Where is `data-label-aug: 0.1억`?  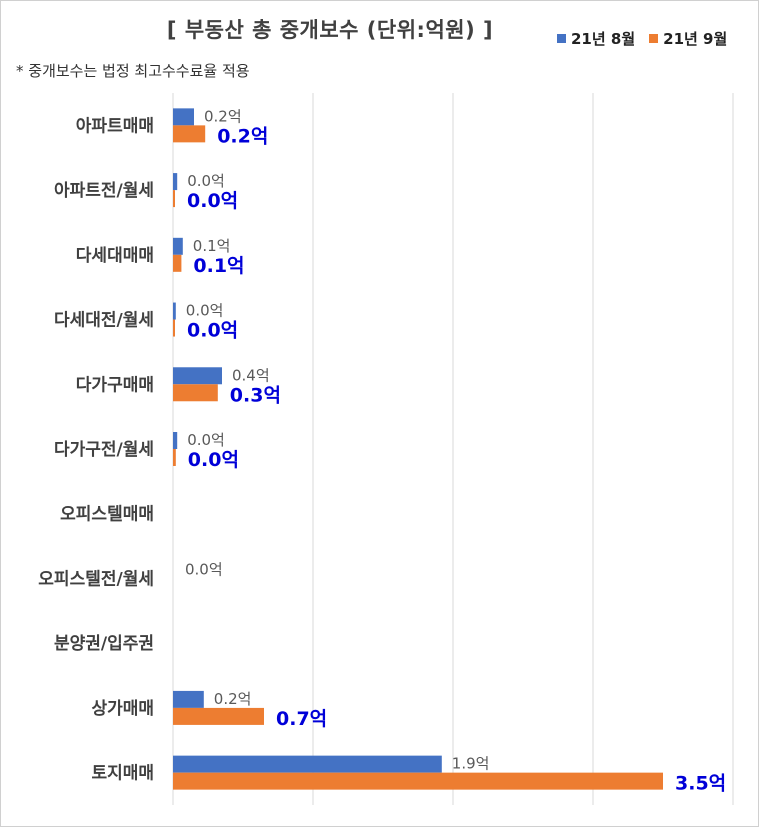
data-label-aug: 0.1억 is located at coordinates (212, 246).